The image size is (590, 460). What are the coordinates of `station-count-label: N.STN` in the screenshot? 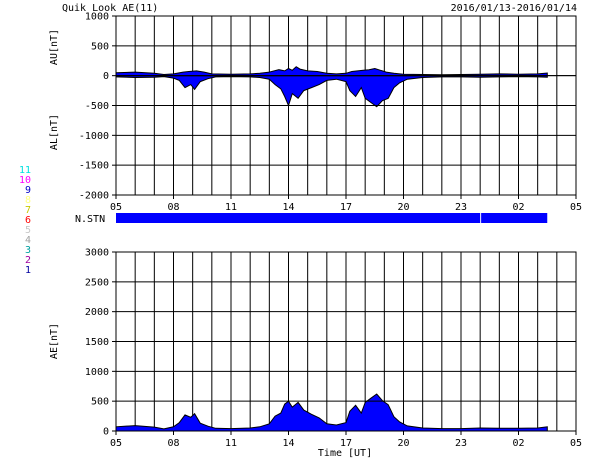 It's located at (90, 219).